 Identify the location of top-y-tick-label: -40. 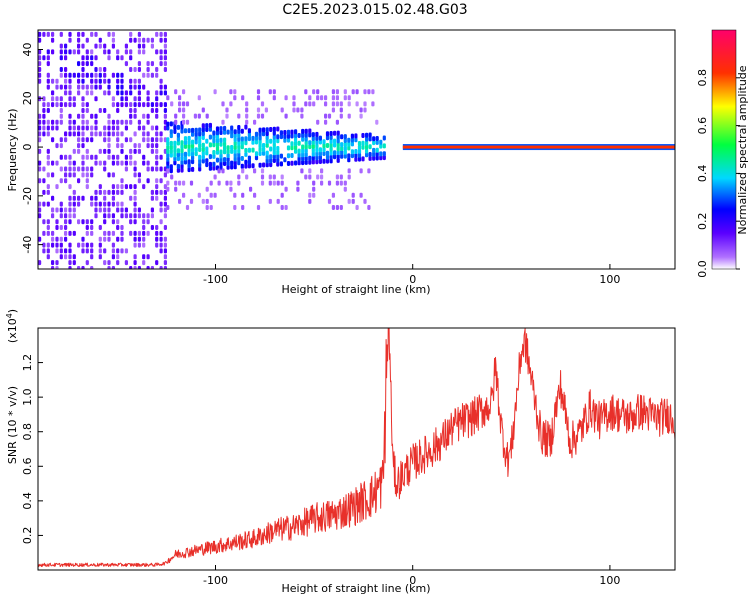
(27, 245).